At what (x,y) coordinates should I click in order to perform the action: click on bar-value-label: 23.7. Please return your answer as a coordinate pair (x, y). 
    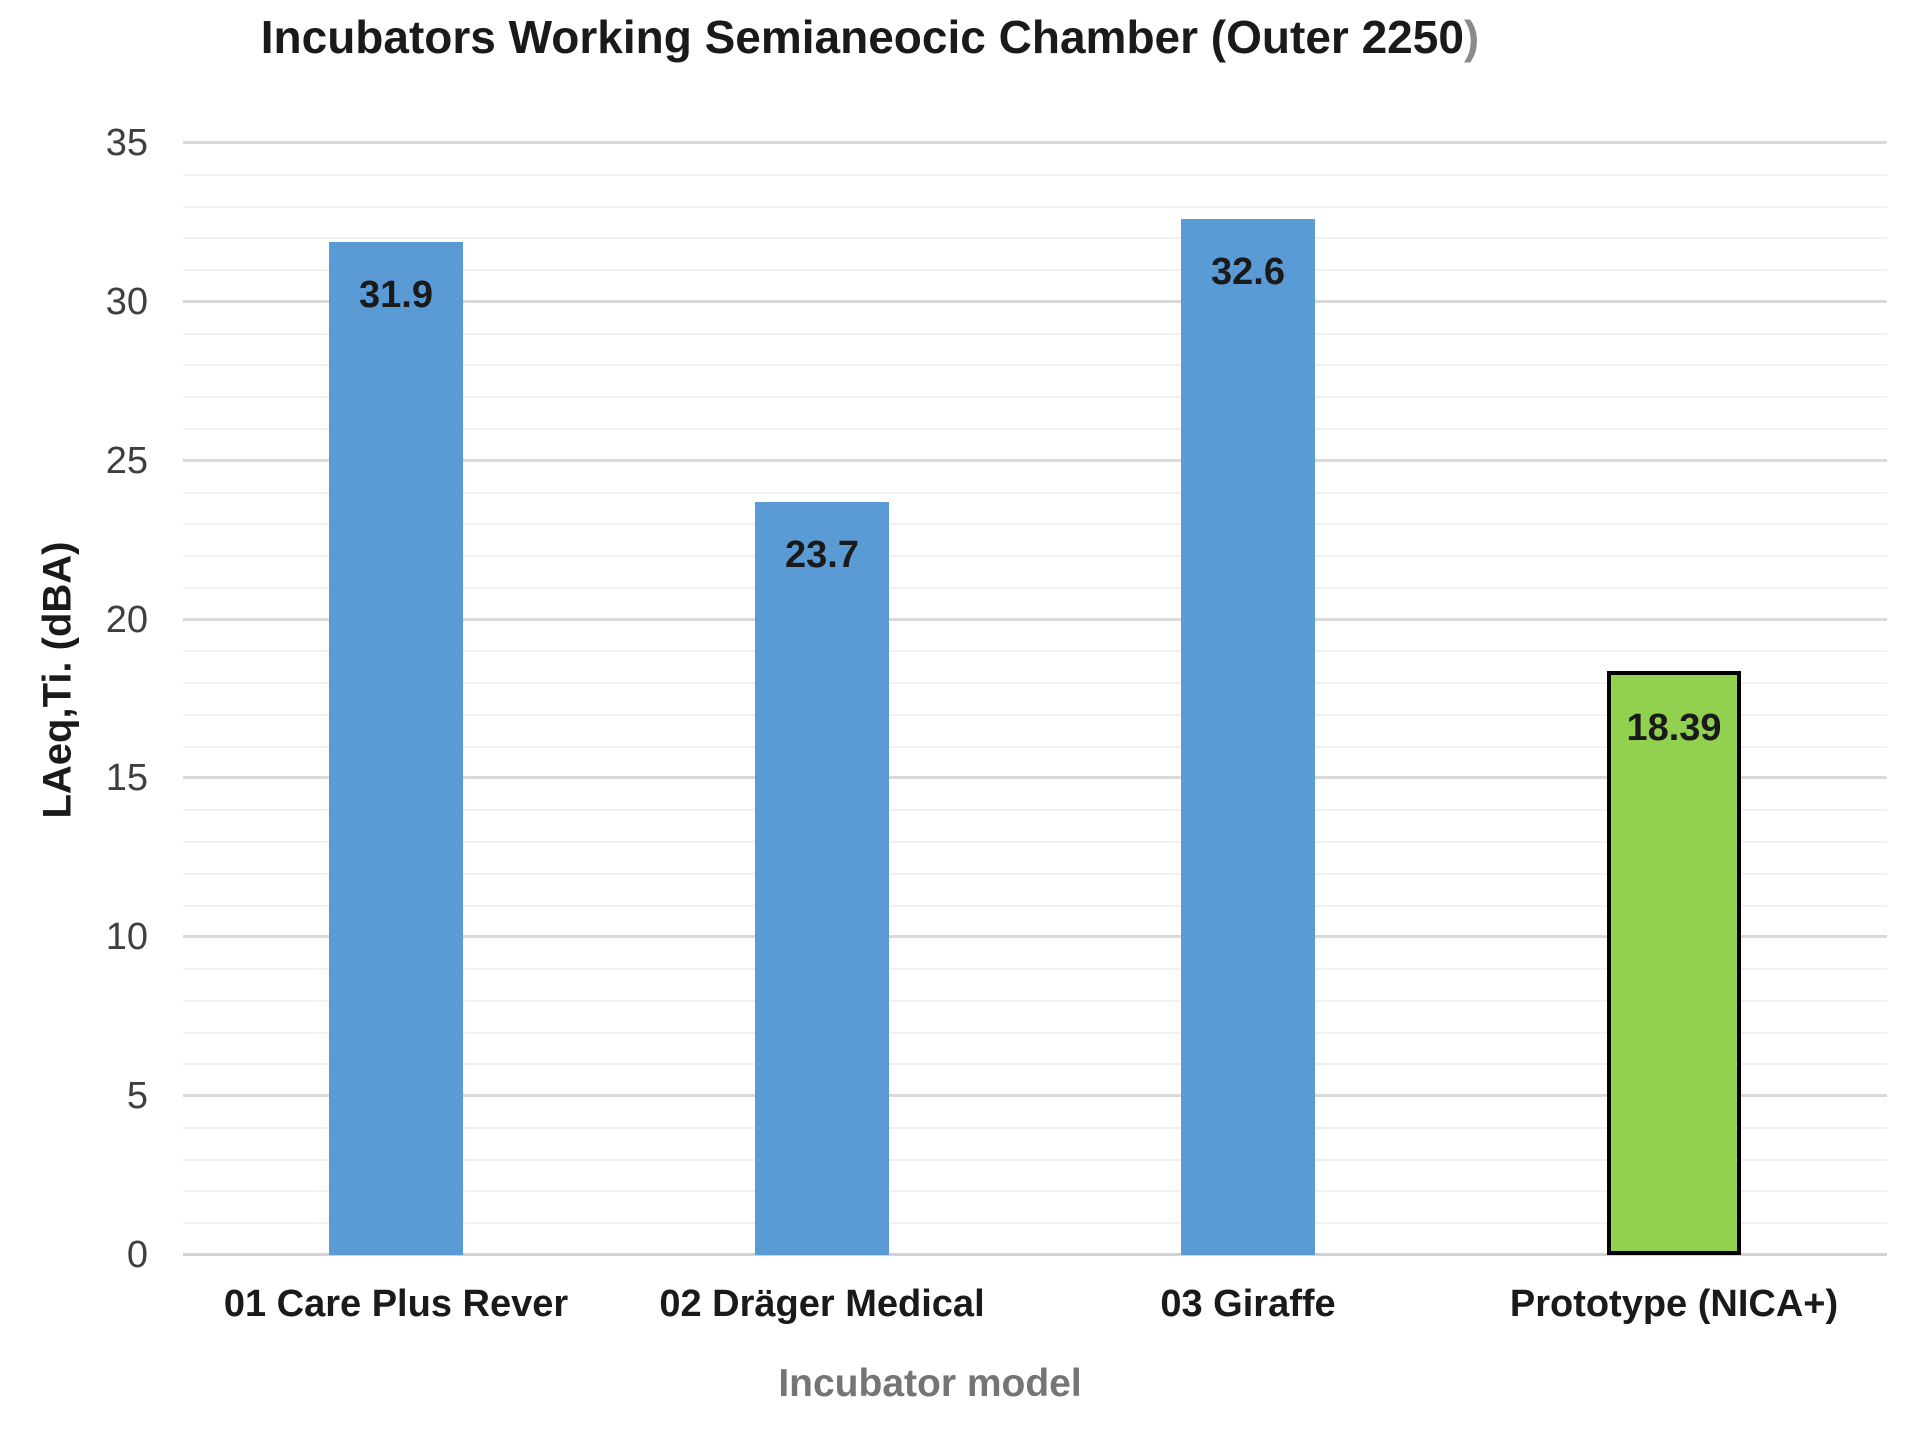
    Looking at the image, I should click on (822, 555).